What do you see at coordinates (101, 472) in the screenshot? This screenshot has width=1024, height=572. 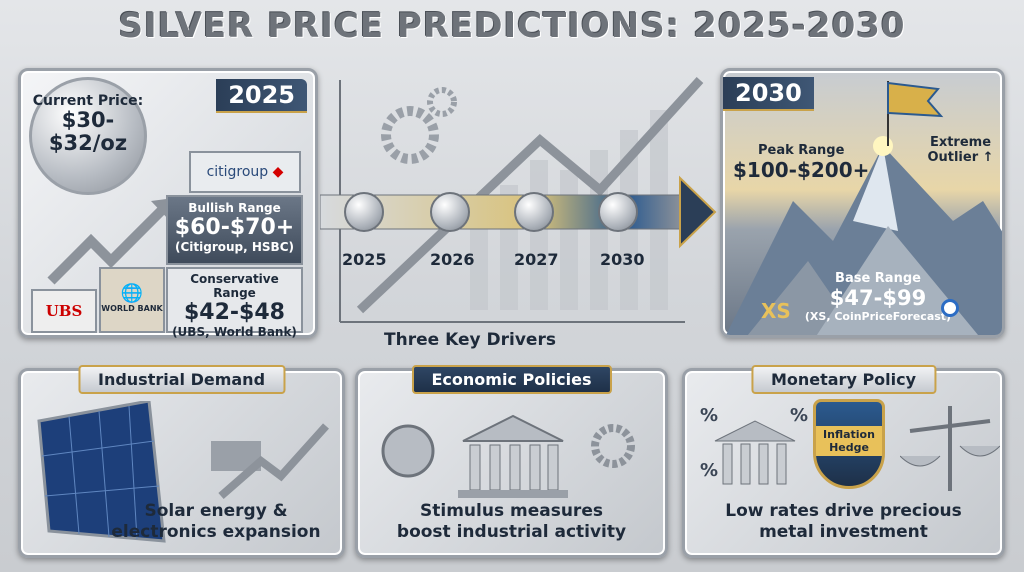 I see `solar-panel-icon` at bounding box center [101, 472].